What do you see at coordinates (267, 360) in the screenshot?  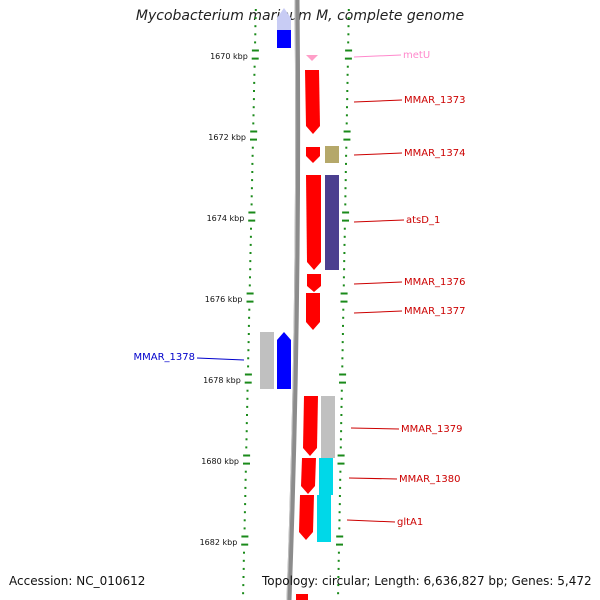 I see `feature-gray-left` at bounding box center [267, 360].